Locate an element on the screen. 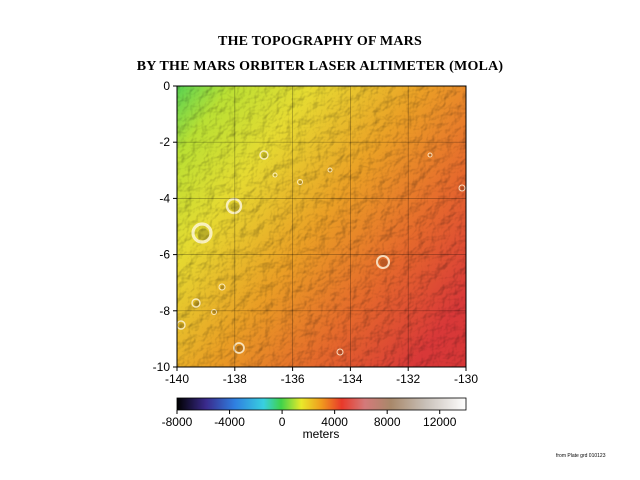 The height and width of the screenshot is (480, 640). colorbar-tick-label: -8000 is located at coordinates (177, 422).